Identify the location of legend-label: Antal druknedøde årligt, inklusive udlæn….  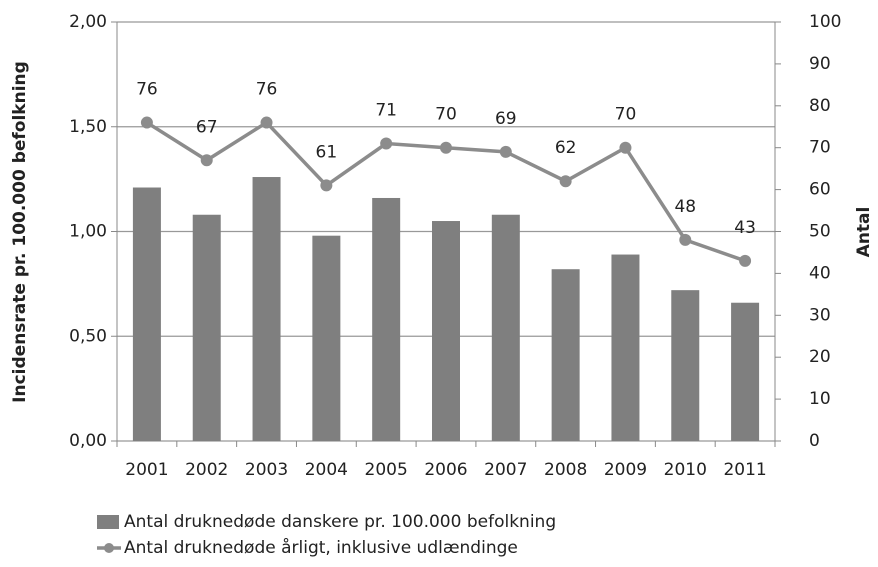
(321, 547).